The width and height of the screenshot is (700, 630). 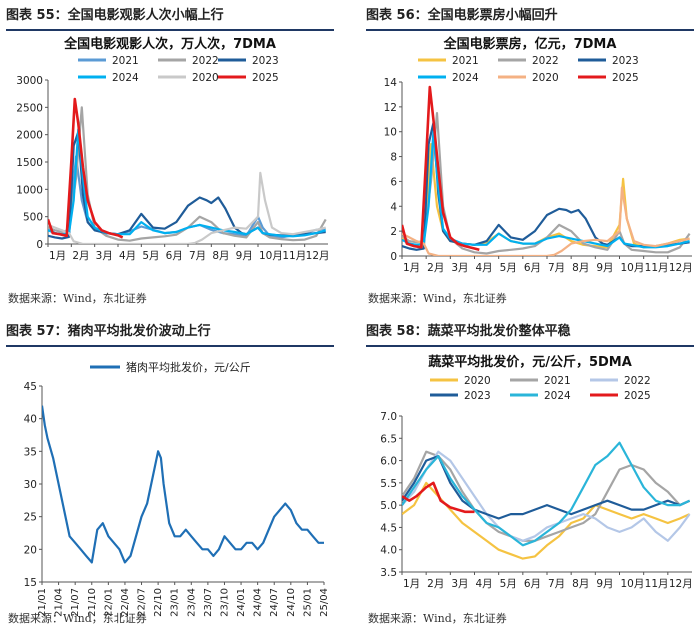 I want to click on y-tick-label: 45, so click(x=30, y=387).